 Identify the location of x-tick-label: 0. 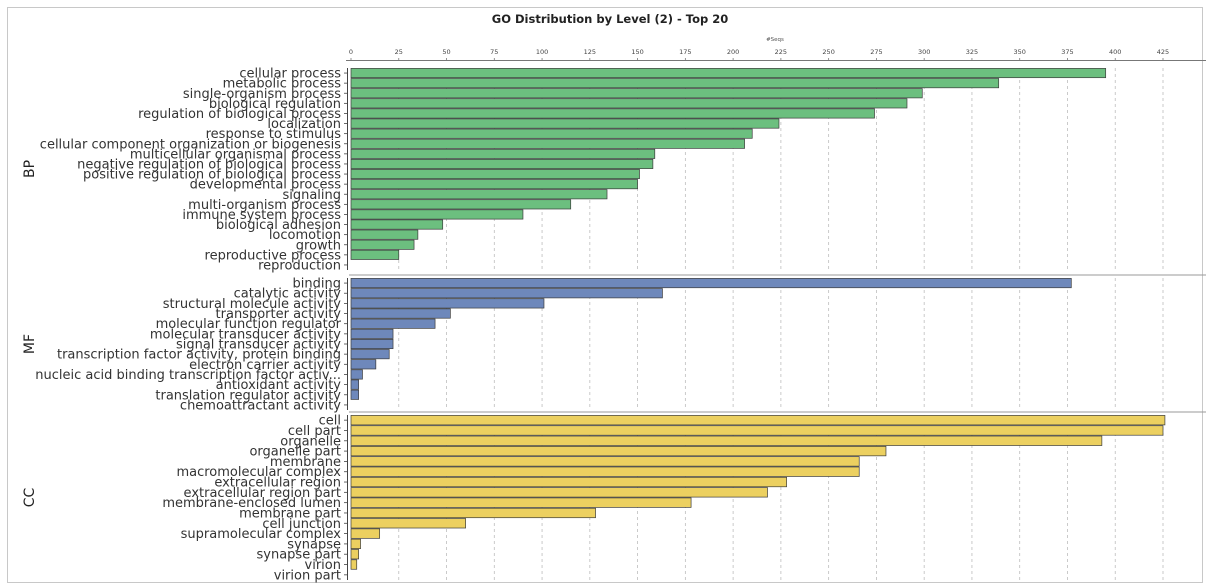
(351, 52).